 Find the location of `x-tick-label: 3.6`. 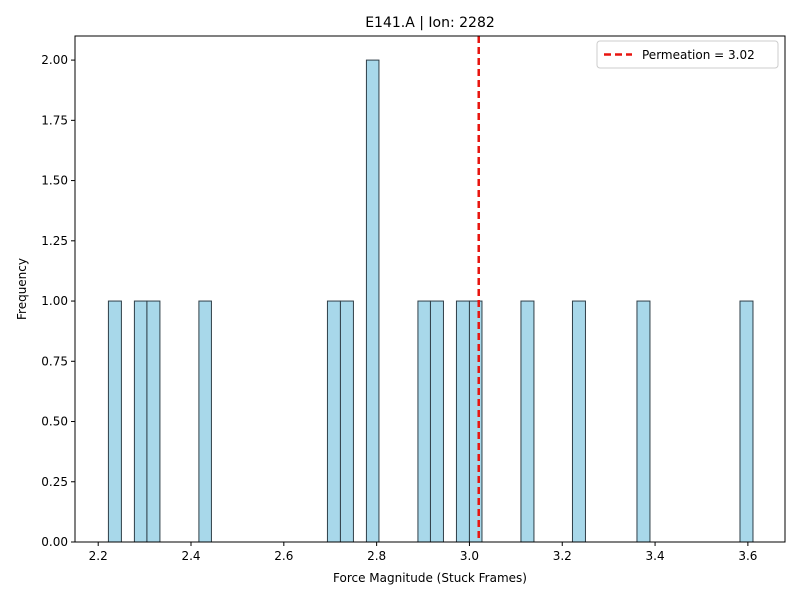

x-tick-label: 3.6 is located at coordinates (747, 556).